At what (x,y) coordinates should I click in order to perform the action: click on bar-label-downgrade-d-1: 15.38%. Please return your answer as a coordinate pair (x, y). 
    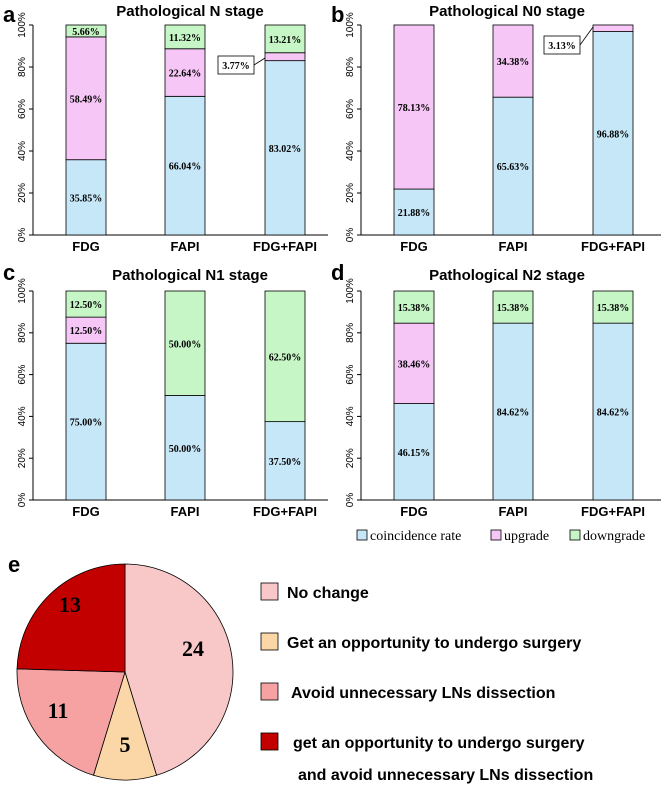
    Looking at the image, I should click on (513, 308).